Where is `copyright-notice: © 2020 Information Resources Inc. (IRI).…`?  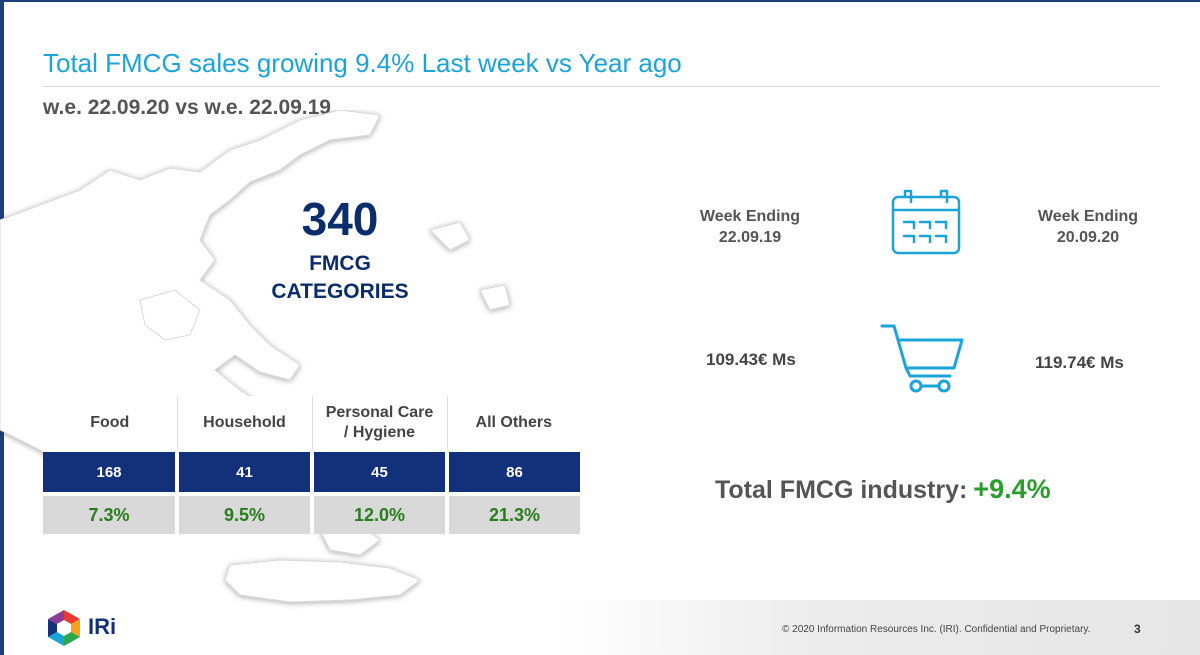
copyright-notice: © 2020 Information Resources Inc. (IRI).… is located at coordinates (936, 629).